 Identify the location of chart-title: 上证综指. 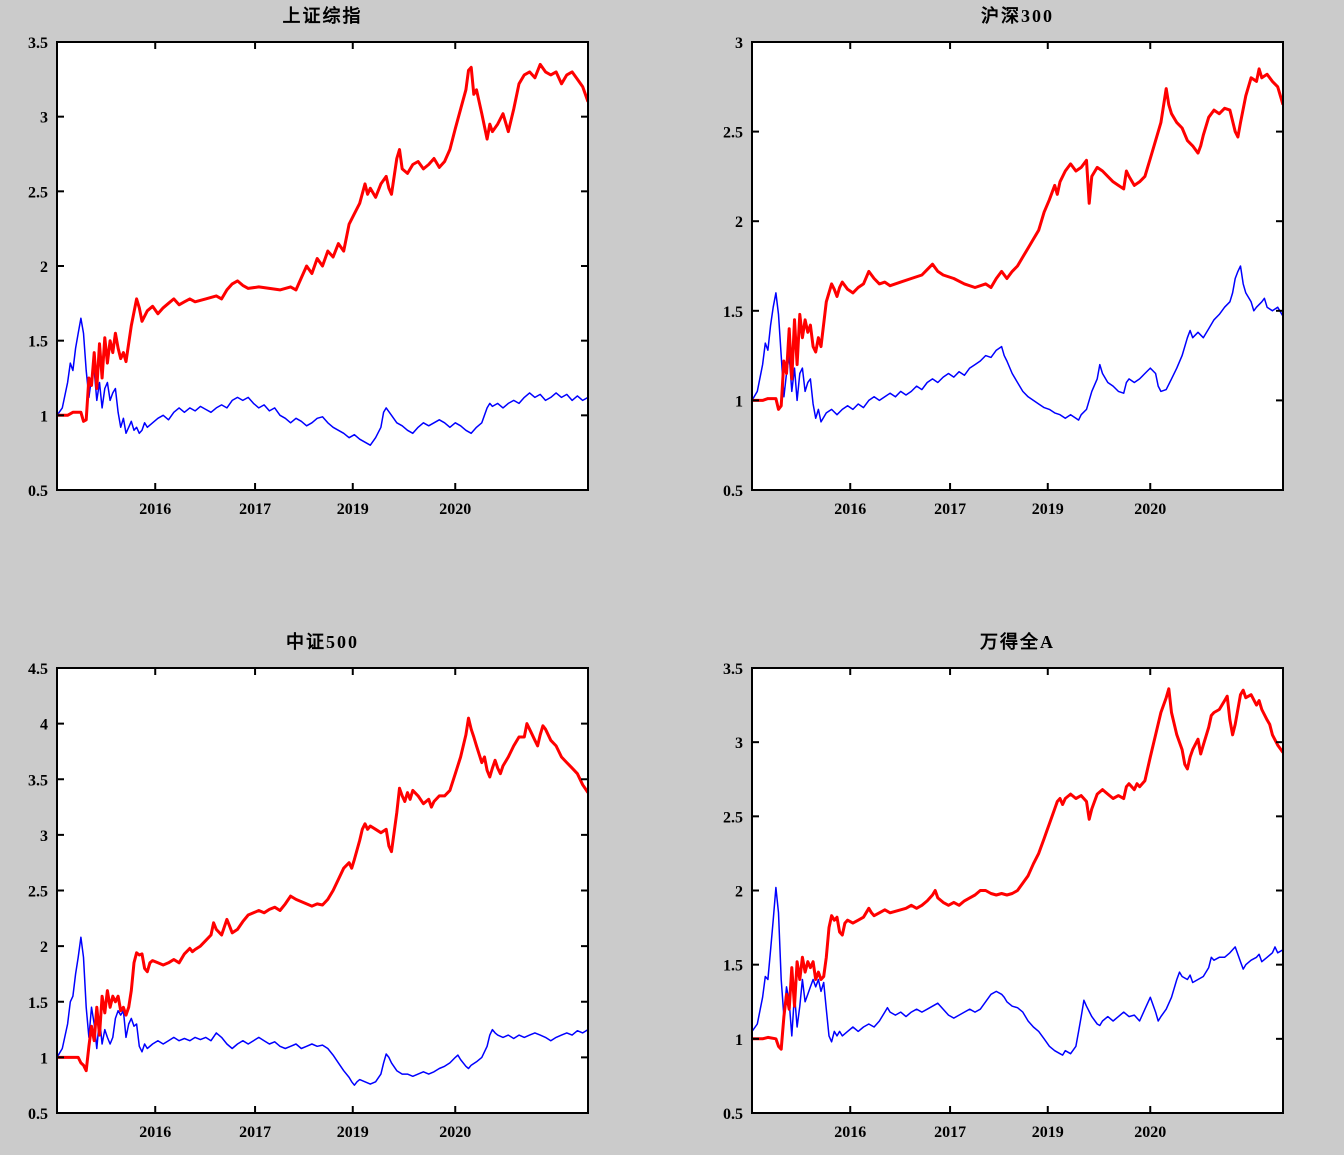
(322, 16).